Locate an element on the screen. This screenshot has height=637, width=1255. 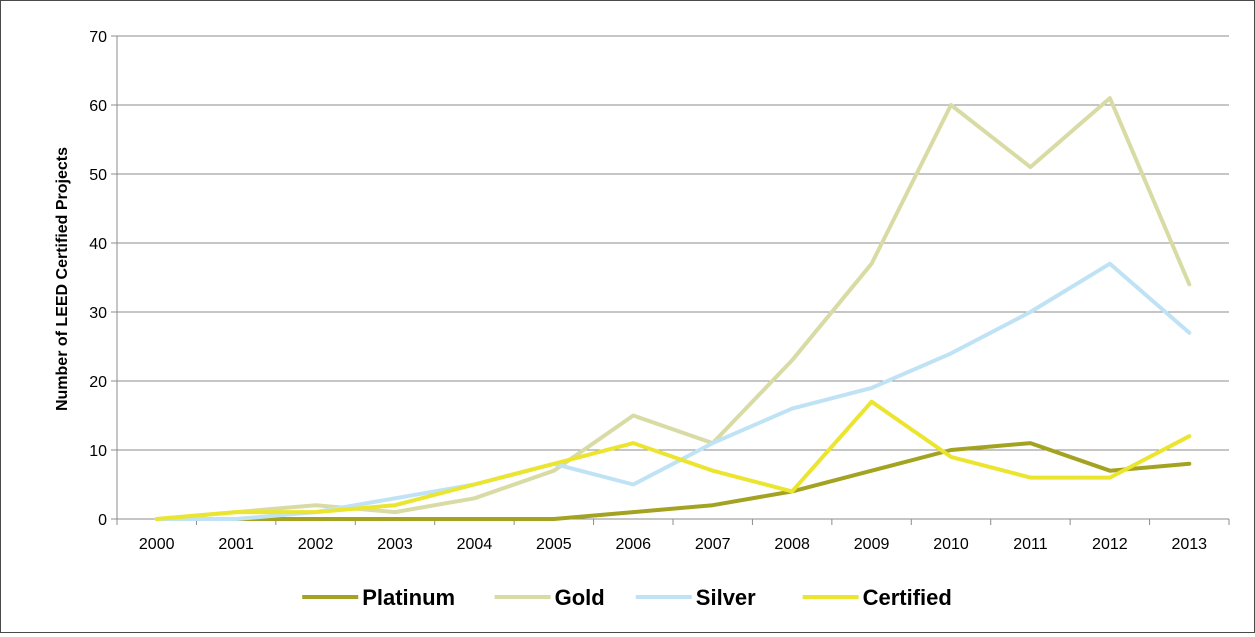
x-tick-label: 2008 is located at coordinates (792, 544).